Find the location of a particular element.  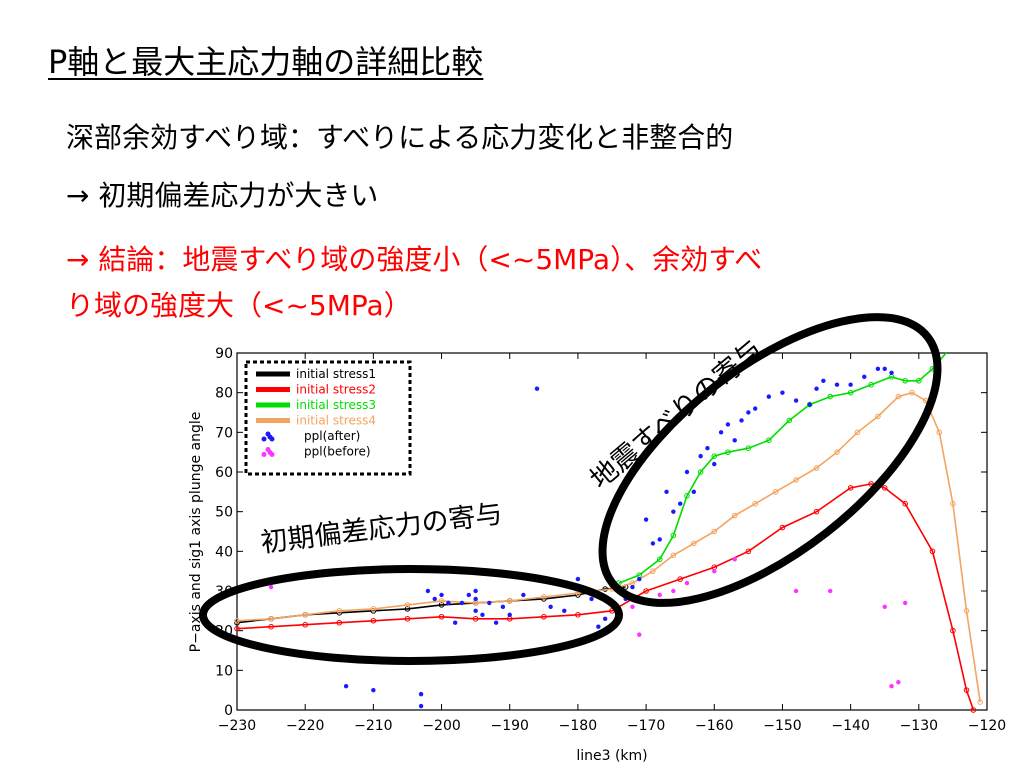

x-tick-label: −140 is located at coordinates (850, 726).